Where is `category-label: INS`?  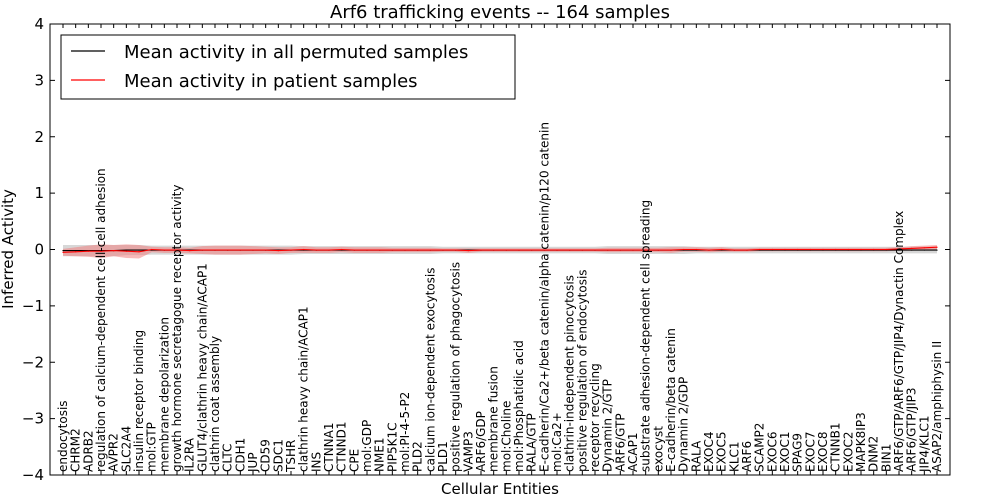 category-label: INS is located at coordinates (316, 462).